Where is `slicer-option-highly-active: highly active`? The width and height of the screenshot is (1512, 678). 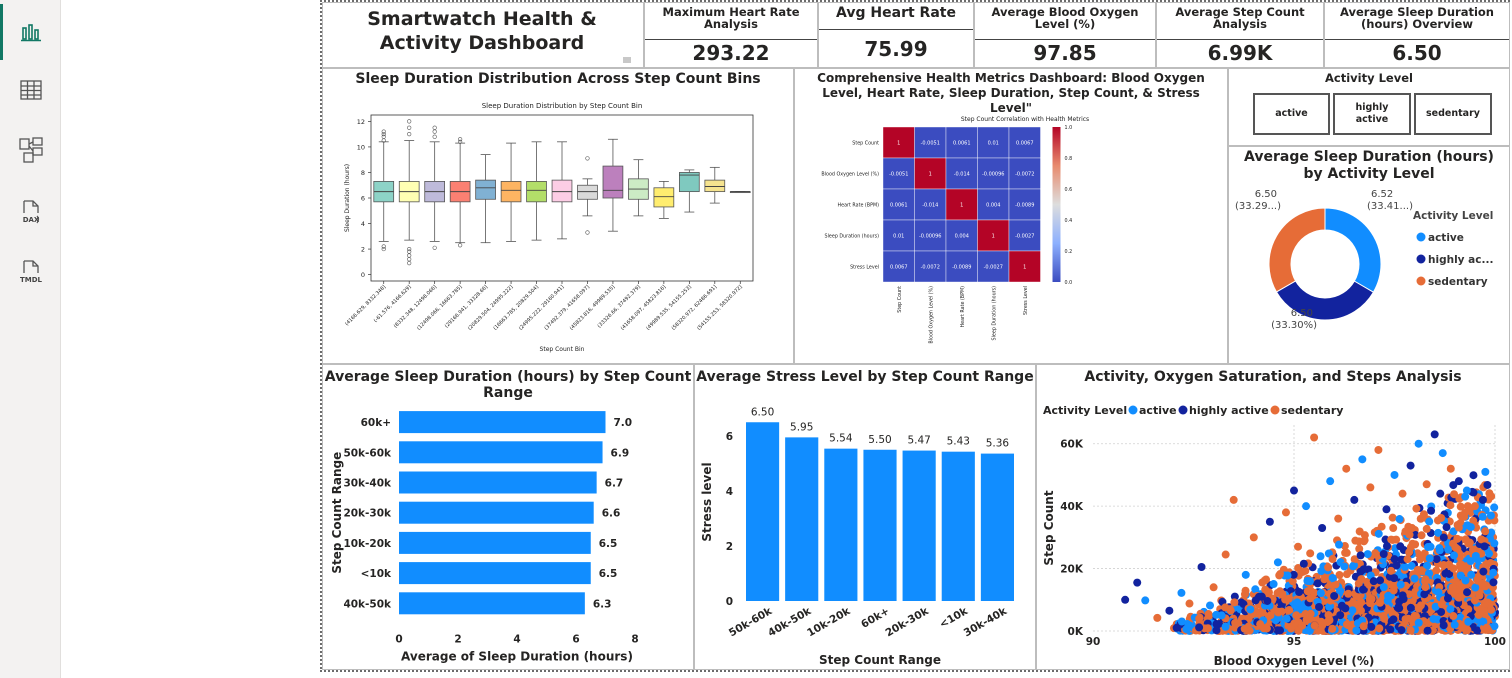 slicer-option-highly-active: highly active is located at coordinates (1372, 114).